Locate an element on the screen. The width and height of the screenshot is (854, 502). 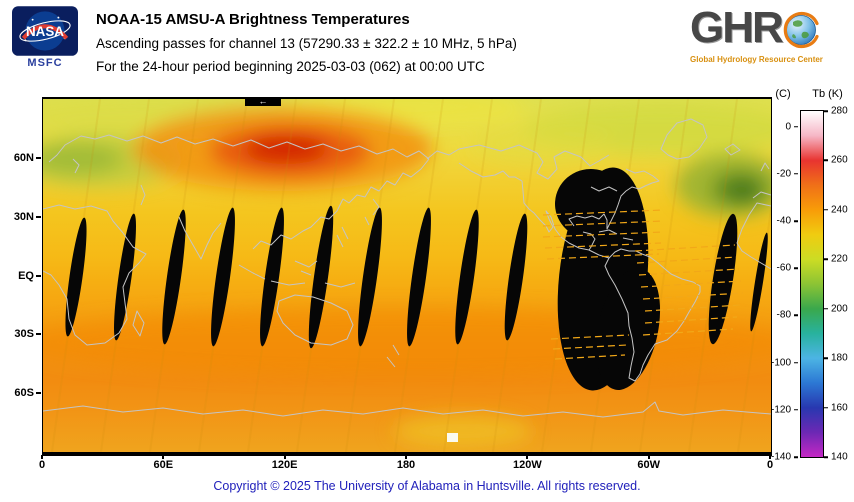
left-arrow-icon: ← is located at coordinates (263, 101).